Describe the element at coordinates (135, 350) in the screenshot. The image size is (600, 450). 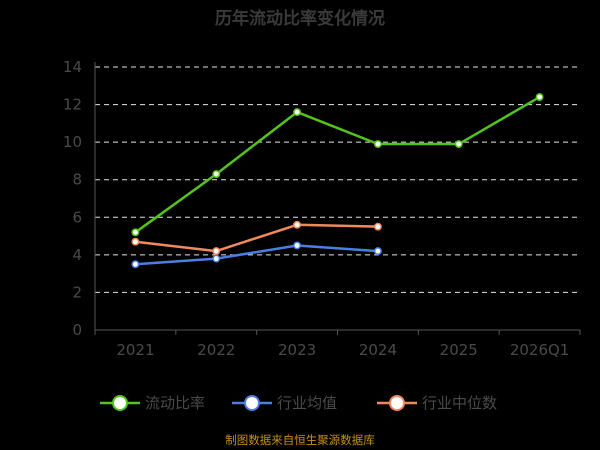
I see `x-tick-label: 2021` at that location.